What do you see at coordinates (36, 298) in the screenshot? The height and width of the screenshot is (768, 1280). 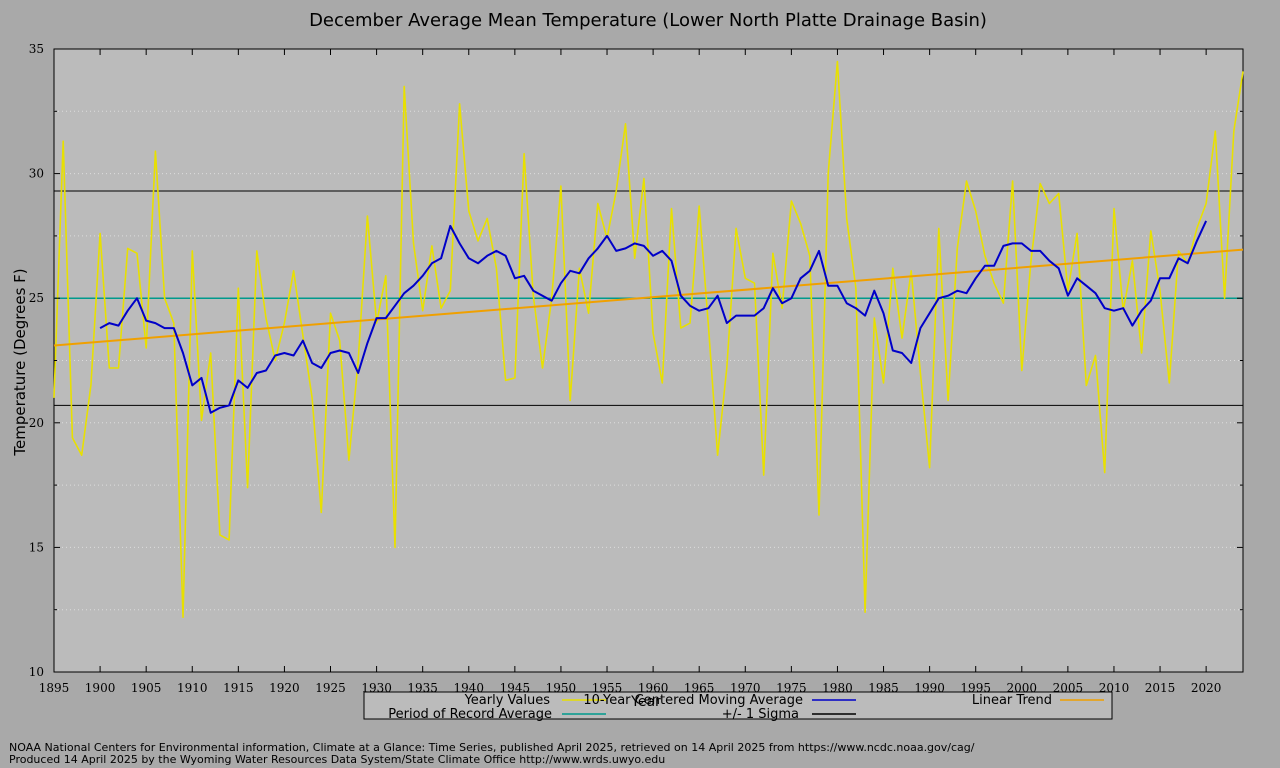 I see `y-tick-label: 25` at bounding box center [36, 298].